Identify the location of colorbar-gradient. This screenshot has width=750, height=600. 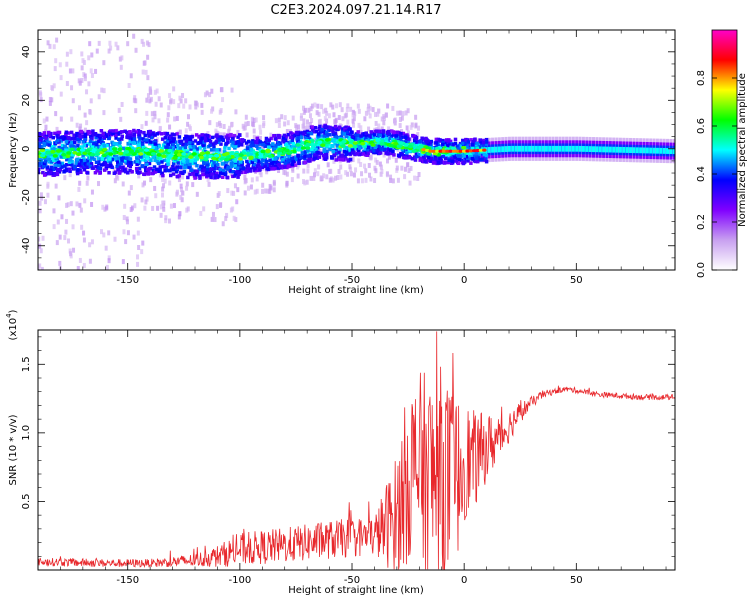
(724, 150).